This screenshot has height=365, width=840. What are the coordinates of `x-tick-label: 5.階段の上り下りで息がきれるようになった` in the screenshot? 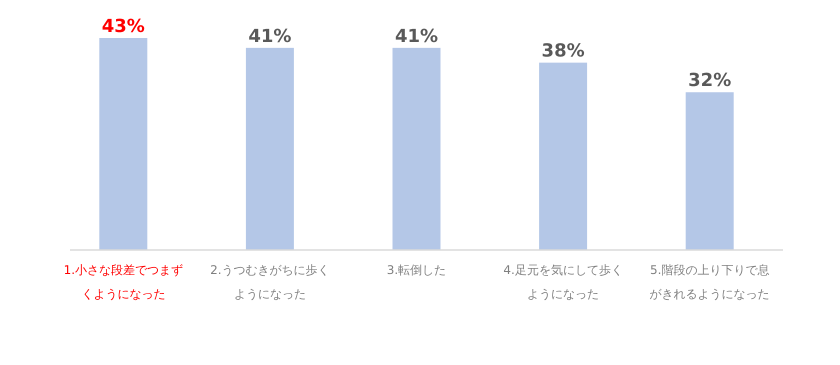 It's located at (709, 282).